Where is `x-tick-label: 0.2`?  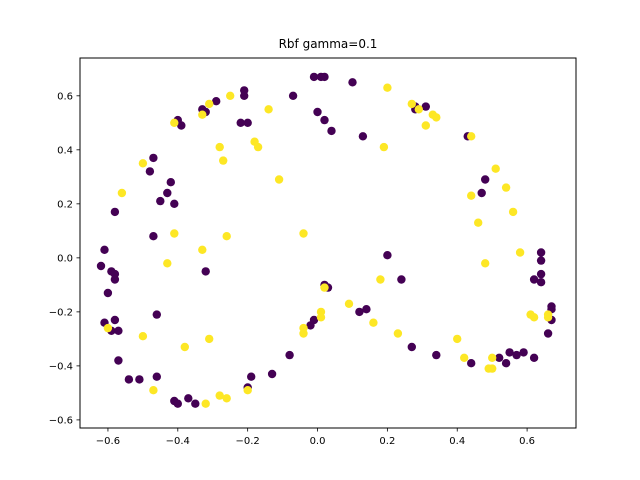
x-tick-label: 0.2 is located at coordinates (387, 441).